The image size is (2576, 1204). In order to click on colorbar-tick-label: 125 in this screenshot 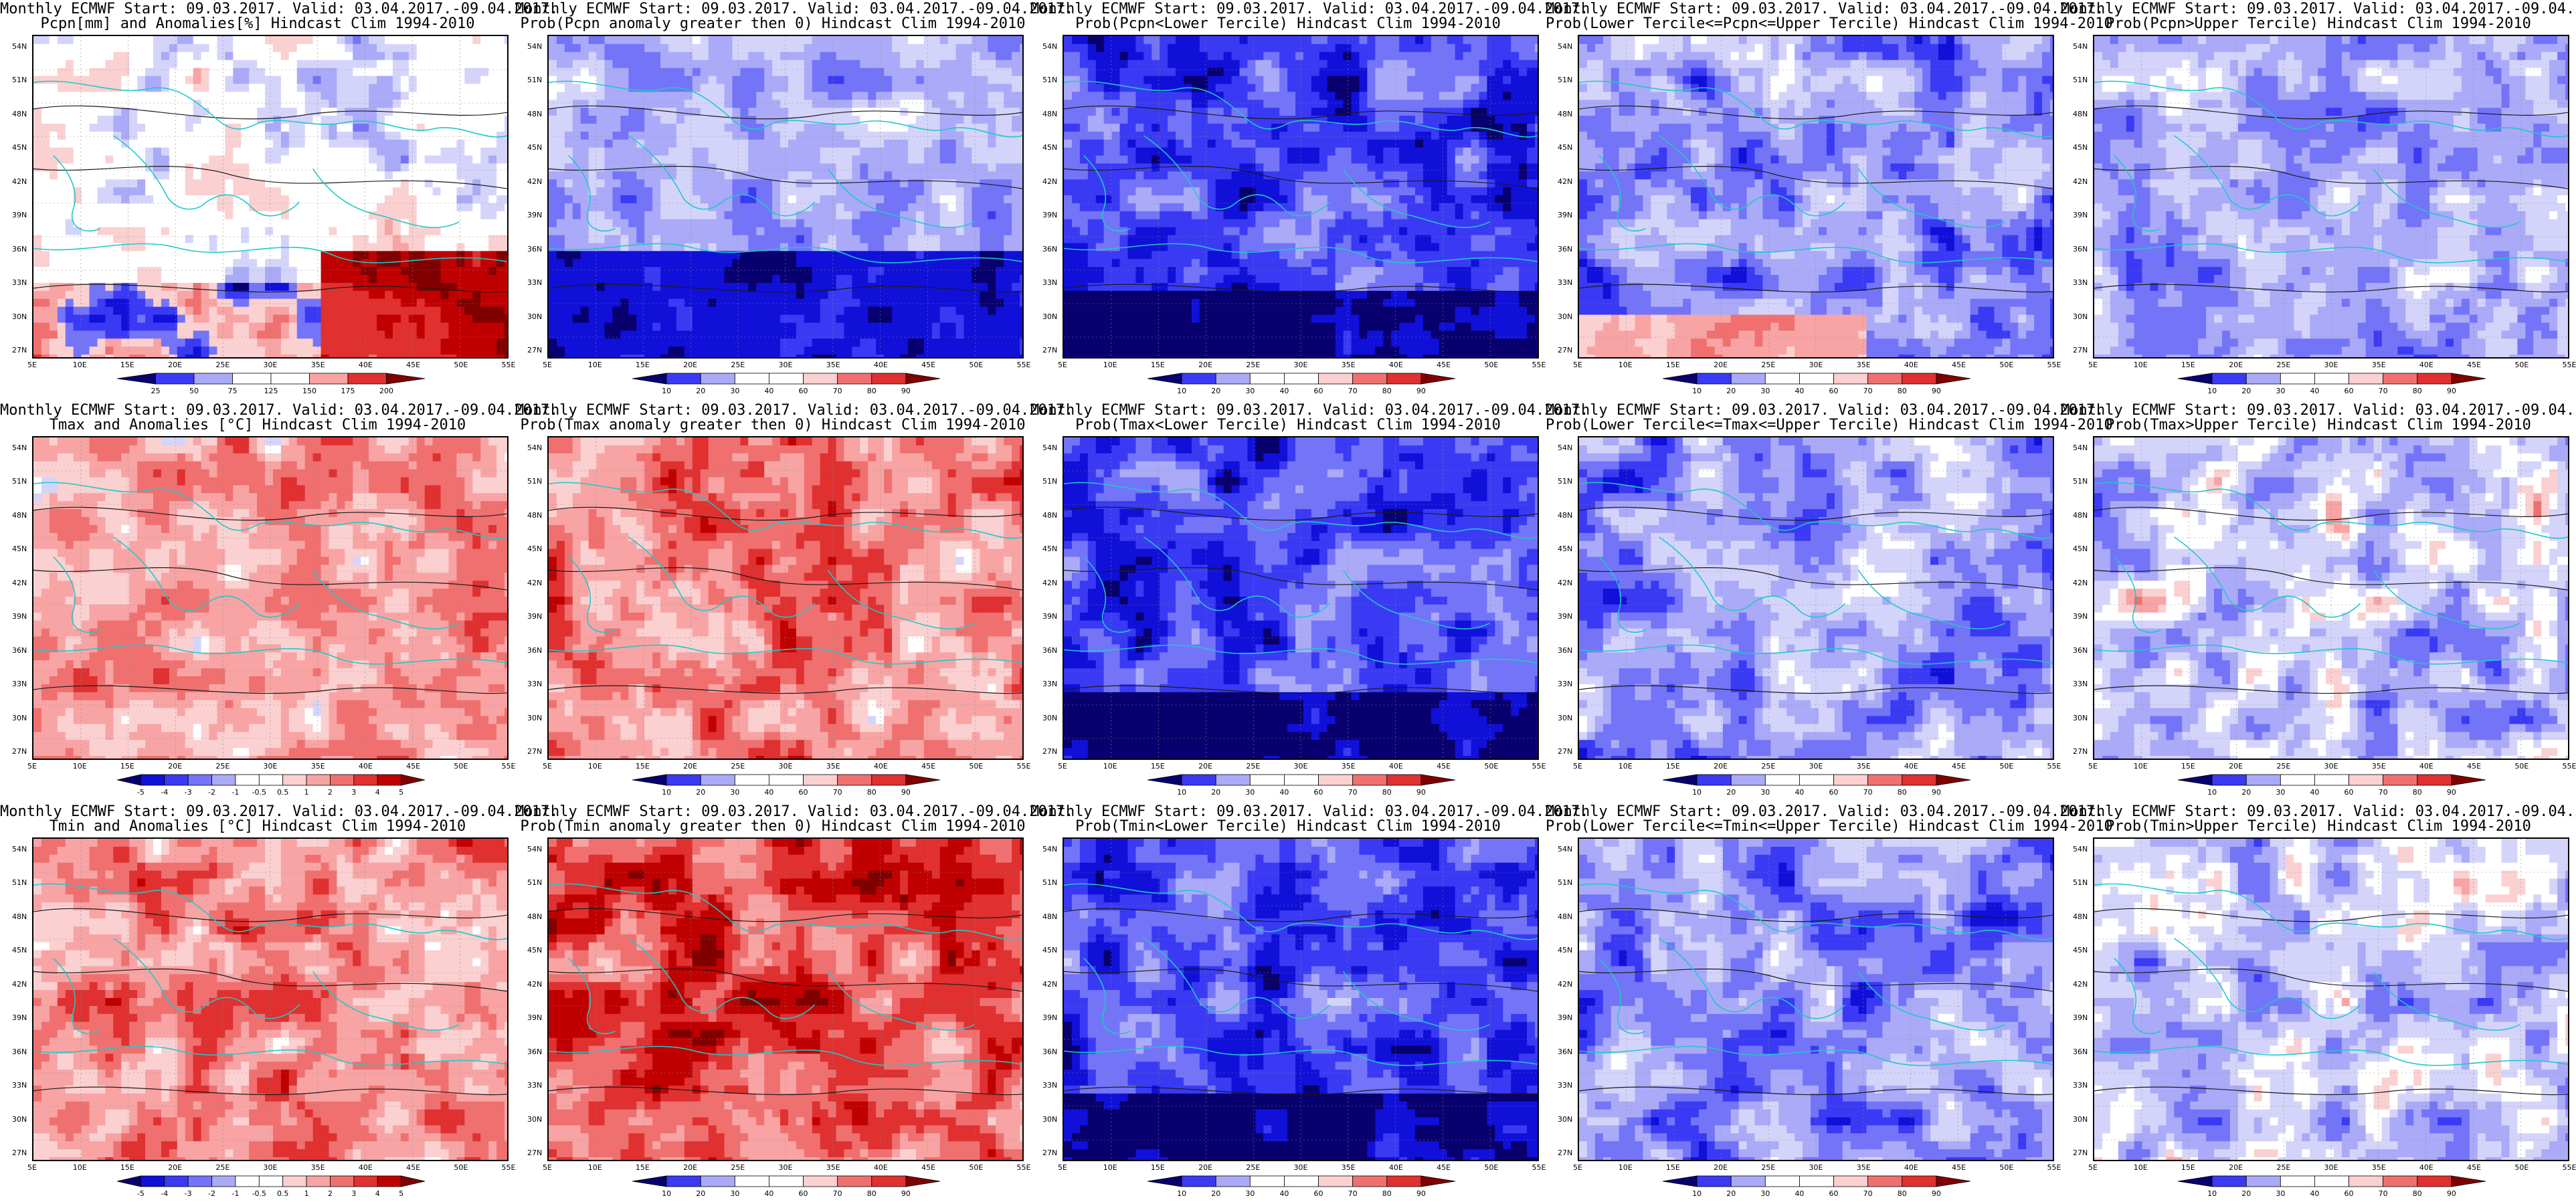, I will do `click(271, 391)`.